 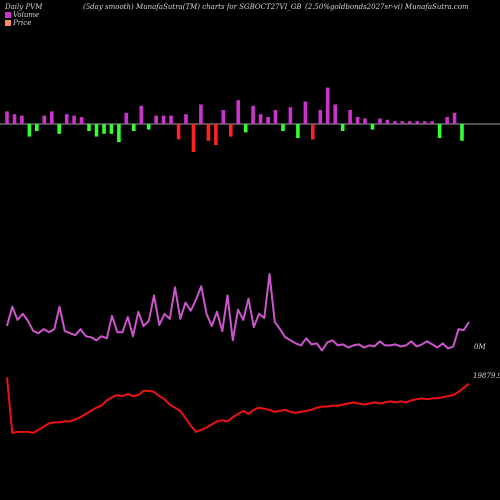 I want to click on price-line, so click(x=238, y=405).